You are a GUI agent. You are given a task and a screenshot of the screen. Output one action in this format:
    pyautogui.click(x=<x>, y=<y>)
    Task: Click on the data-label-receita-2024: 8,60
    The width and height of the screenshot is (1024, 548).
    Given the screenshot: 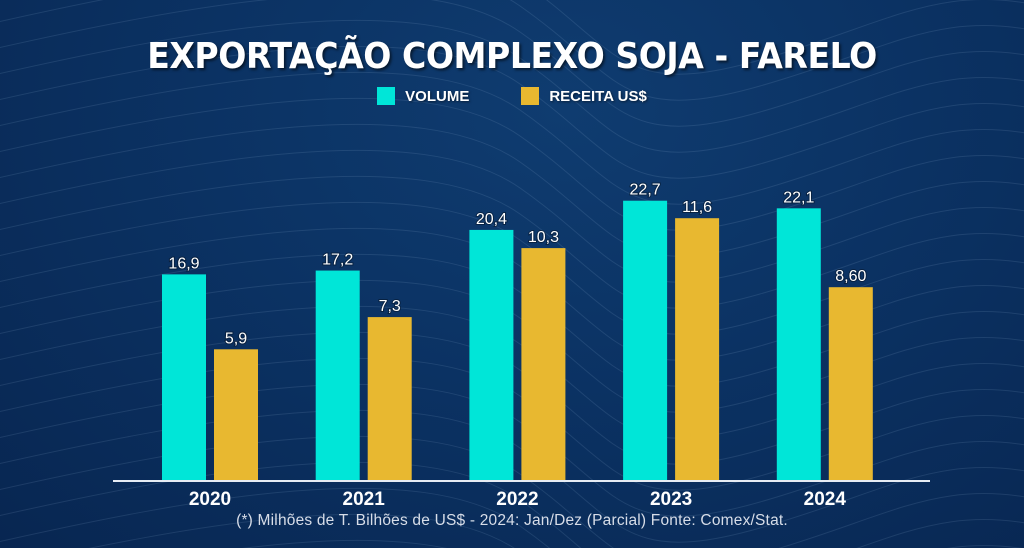 What is the action you would take?
    pyautogui.click(x=850, y=276)
    